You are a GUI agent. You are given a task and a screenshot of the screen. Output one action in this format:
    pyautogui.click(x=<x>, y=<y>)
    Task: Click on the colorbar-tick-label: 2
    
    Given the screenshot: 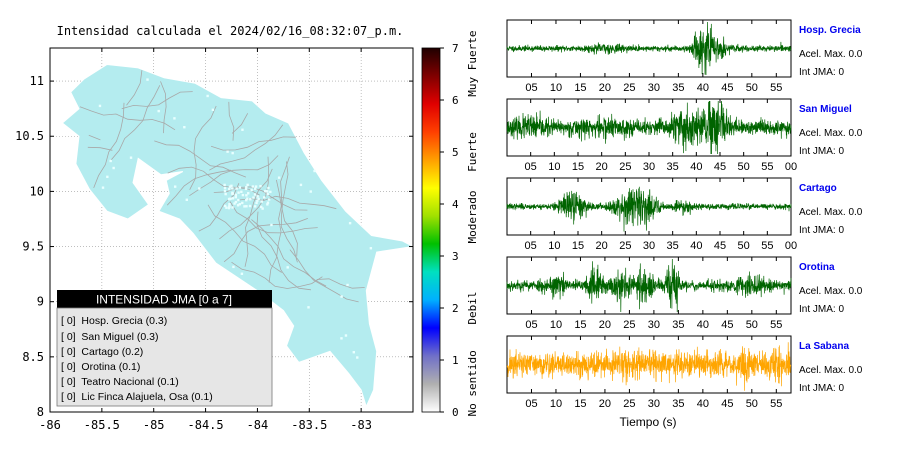 What is the action you would take?
    pyautogui.click(x=455, y=308)
    